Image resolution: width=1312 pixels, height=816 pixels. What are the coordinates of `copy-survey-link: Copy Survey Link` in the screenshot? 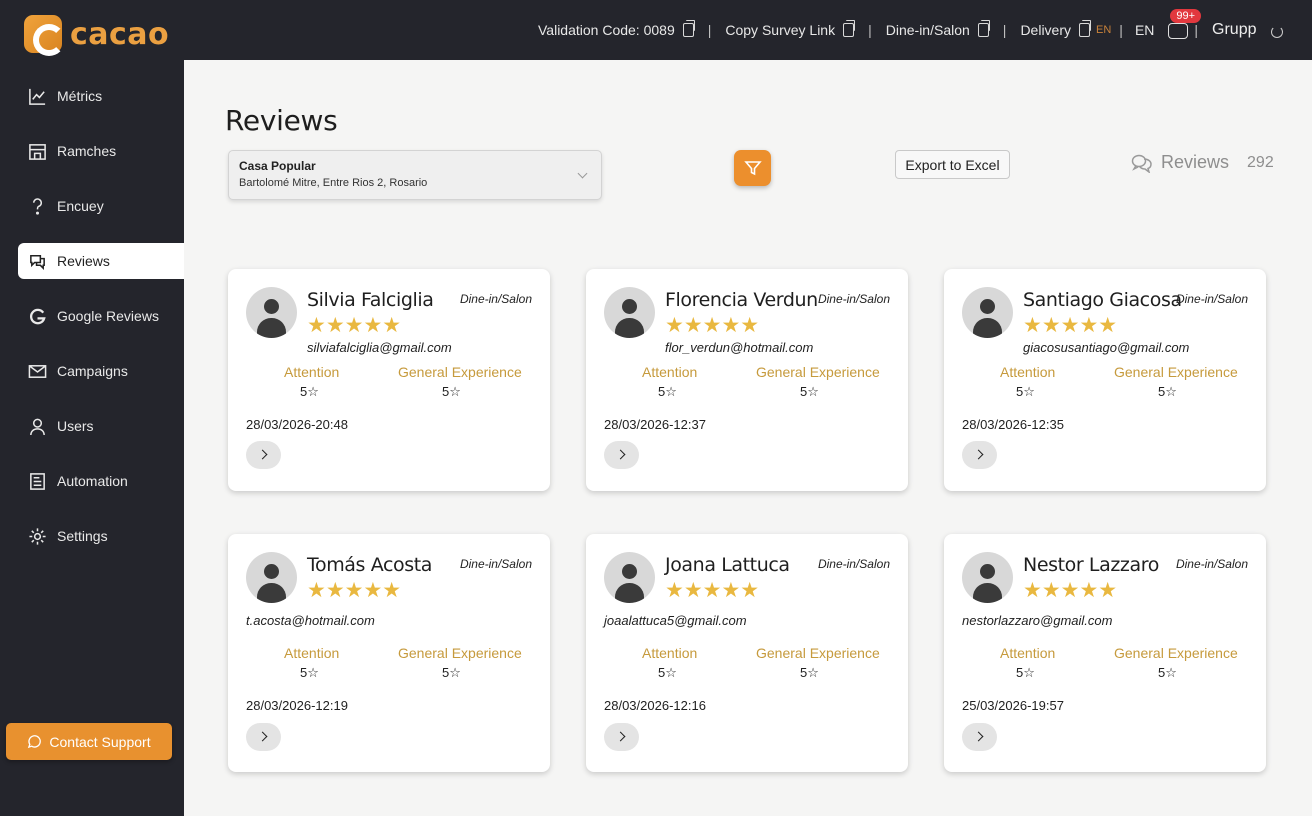 It's located at (790, 29).